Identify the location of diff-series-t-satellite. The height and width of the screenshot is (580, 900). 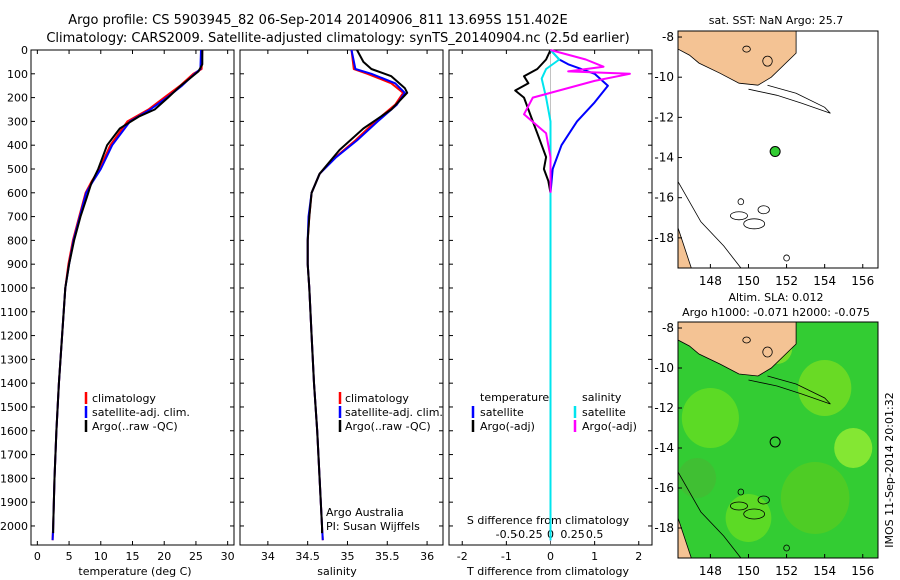
(579, 295).